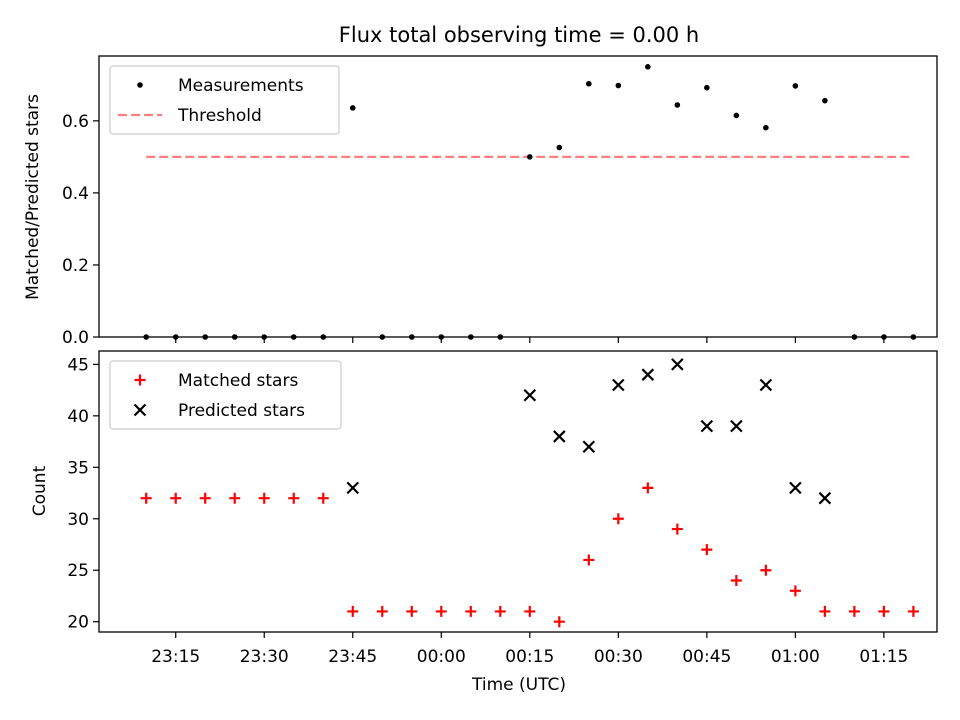 The image size is (960, 720). I want to click on legend-label: Matched stars, so click(238, 381).